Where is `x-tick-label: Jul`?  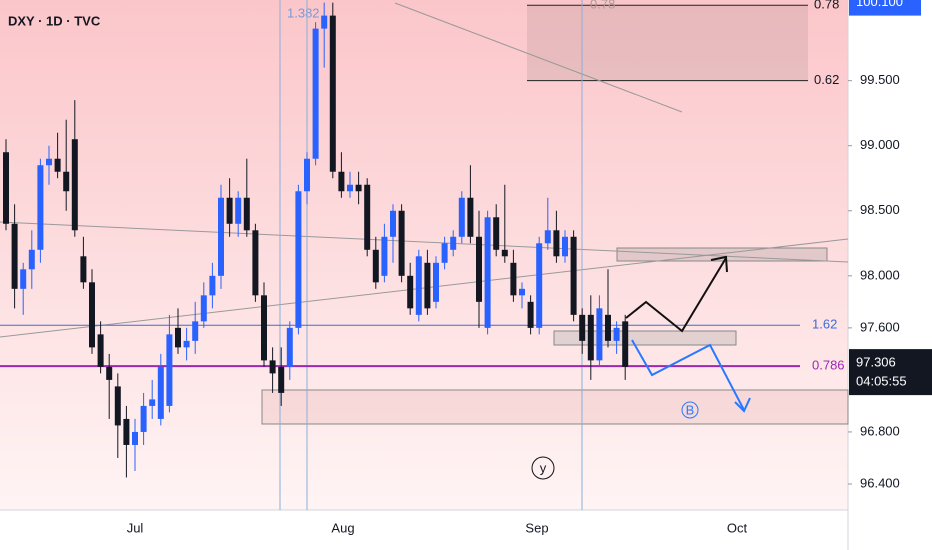
x-tick-label: Jul is located at coordinates (135, 527).